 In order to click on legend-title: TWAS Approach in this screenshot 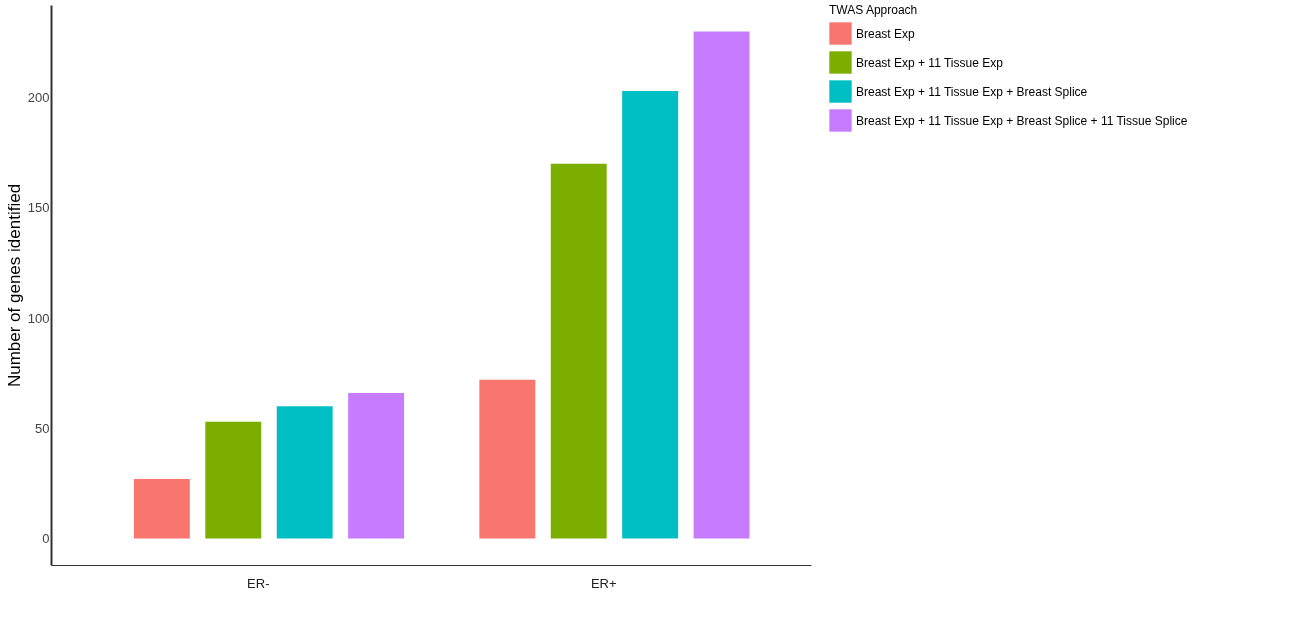, I will do `click(873, 10)`.